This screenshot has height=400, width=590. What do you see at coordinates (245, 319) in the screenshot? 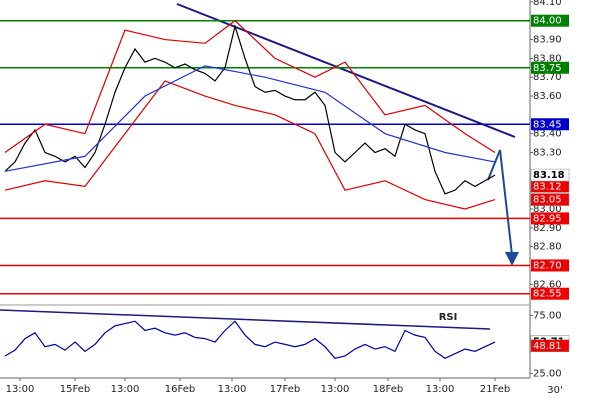
I see `rsi-trend-line` at bounding box center [245, 319].